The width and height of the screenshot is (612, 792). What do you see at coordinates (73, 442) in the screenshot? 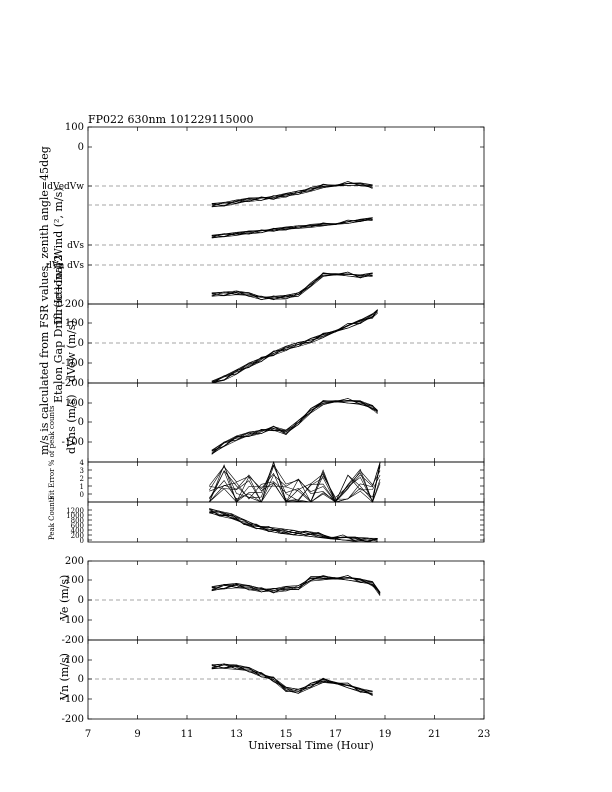
I see `ytick-label-vns-2: -100` at bounding box center [73, 442].